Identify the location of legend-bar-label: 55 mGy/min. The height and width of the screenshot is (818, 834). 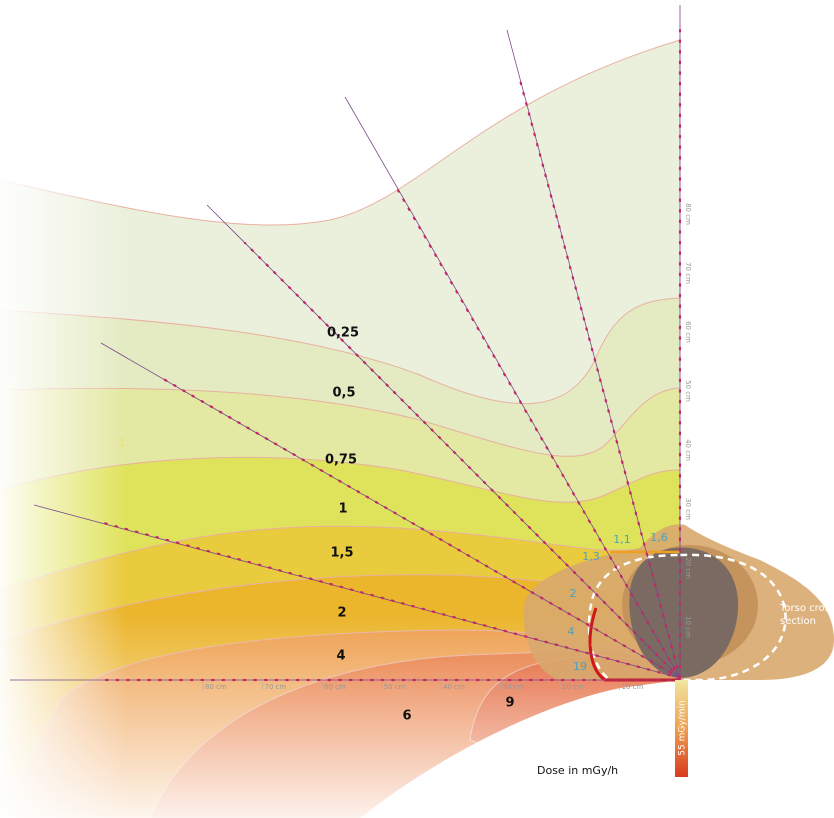
(683, 727).